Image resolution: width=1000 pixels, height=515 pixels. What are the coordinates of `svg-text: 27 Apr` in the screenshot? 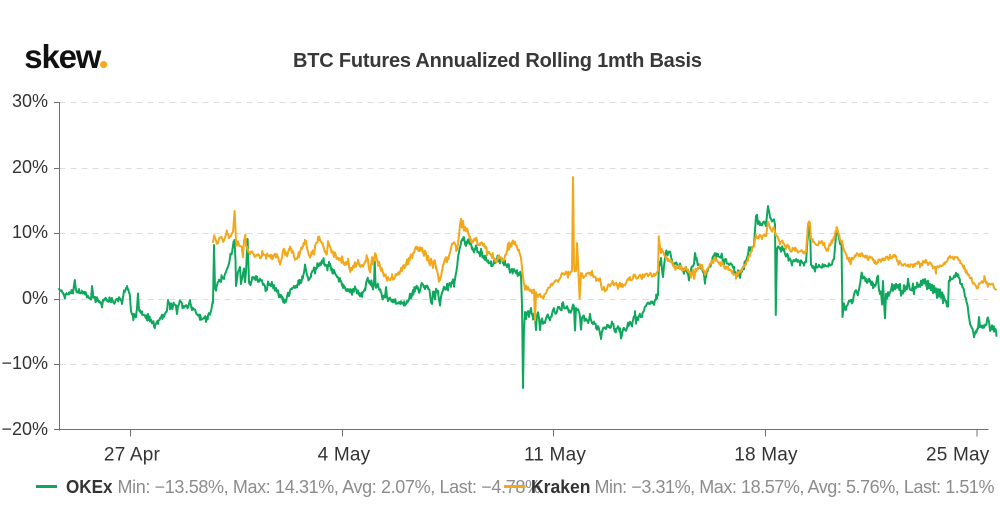 It's located at (132, 455).